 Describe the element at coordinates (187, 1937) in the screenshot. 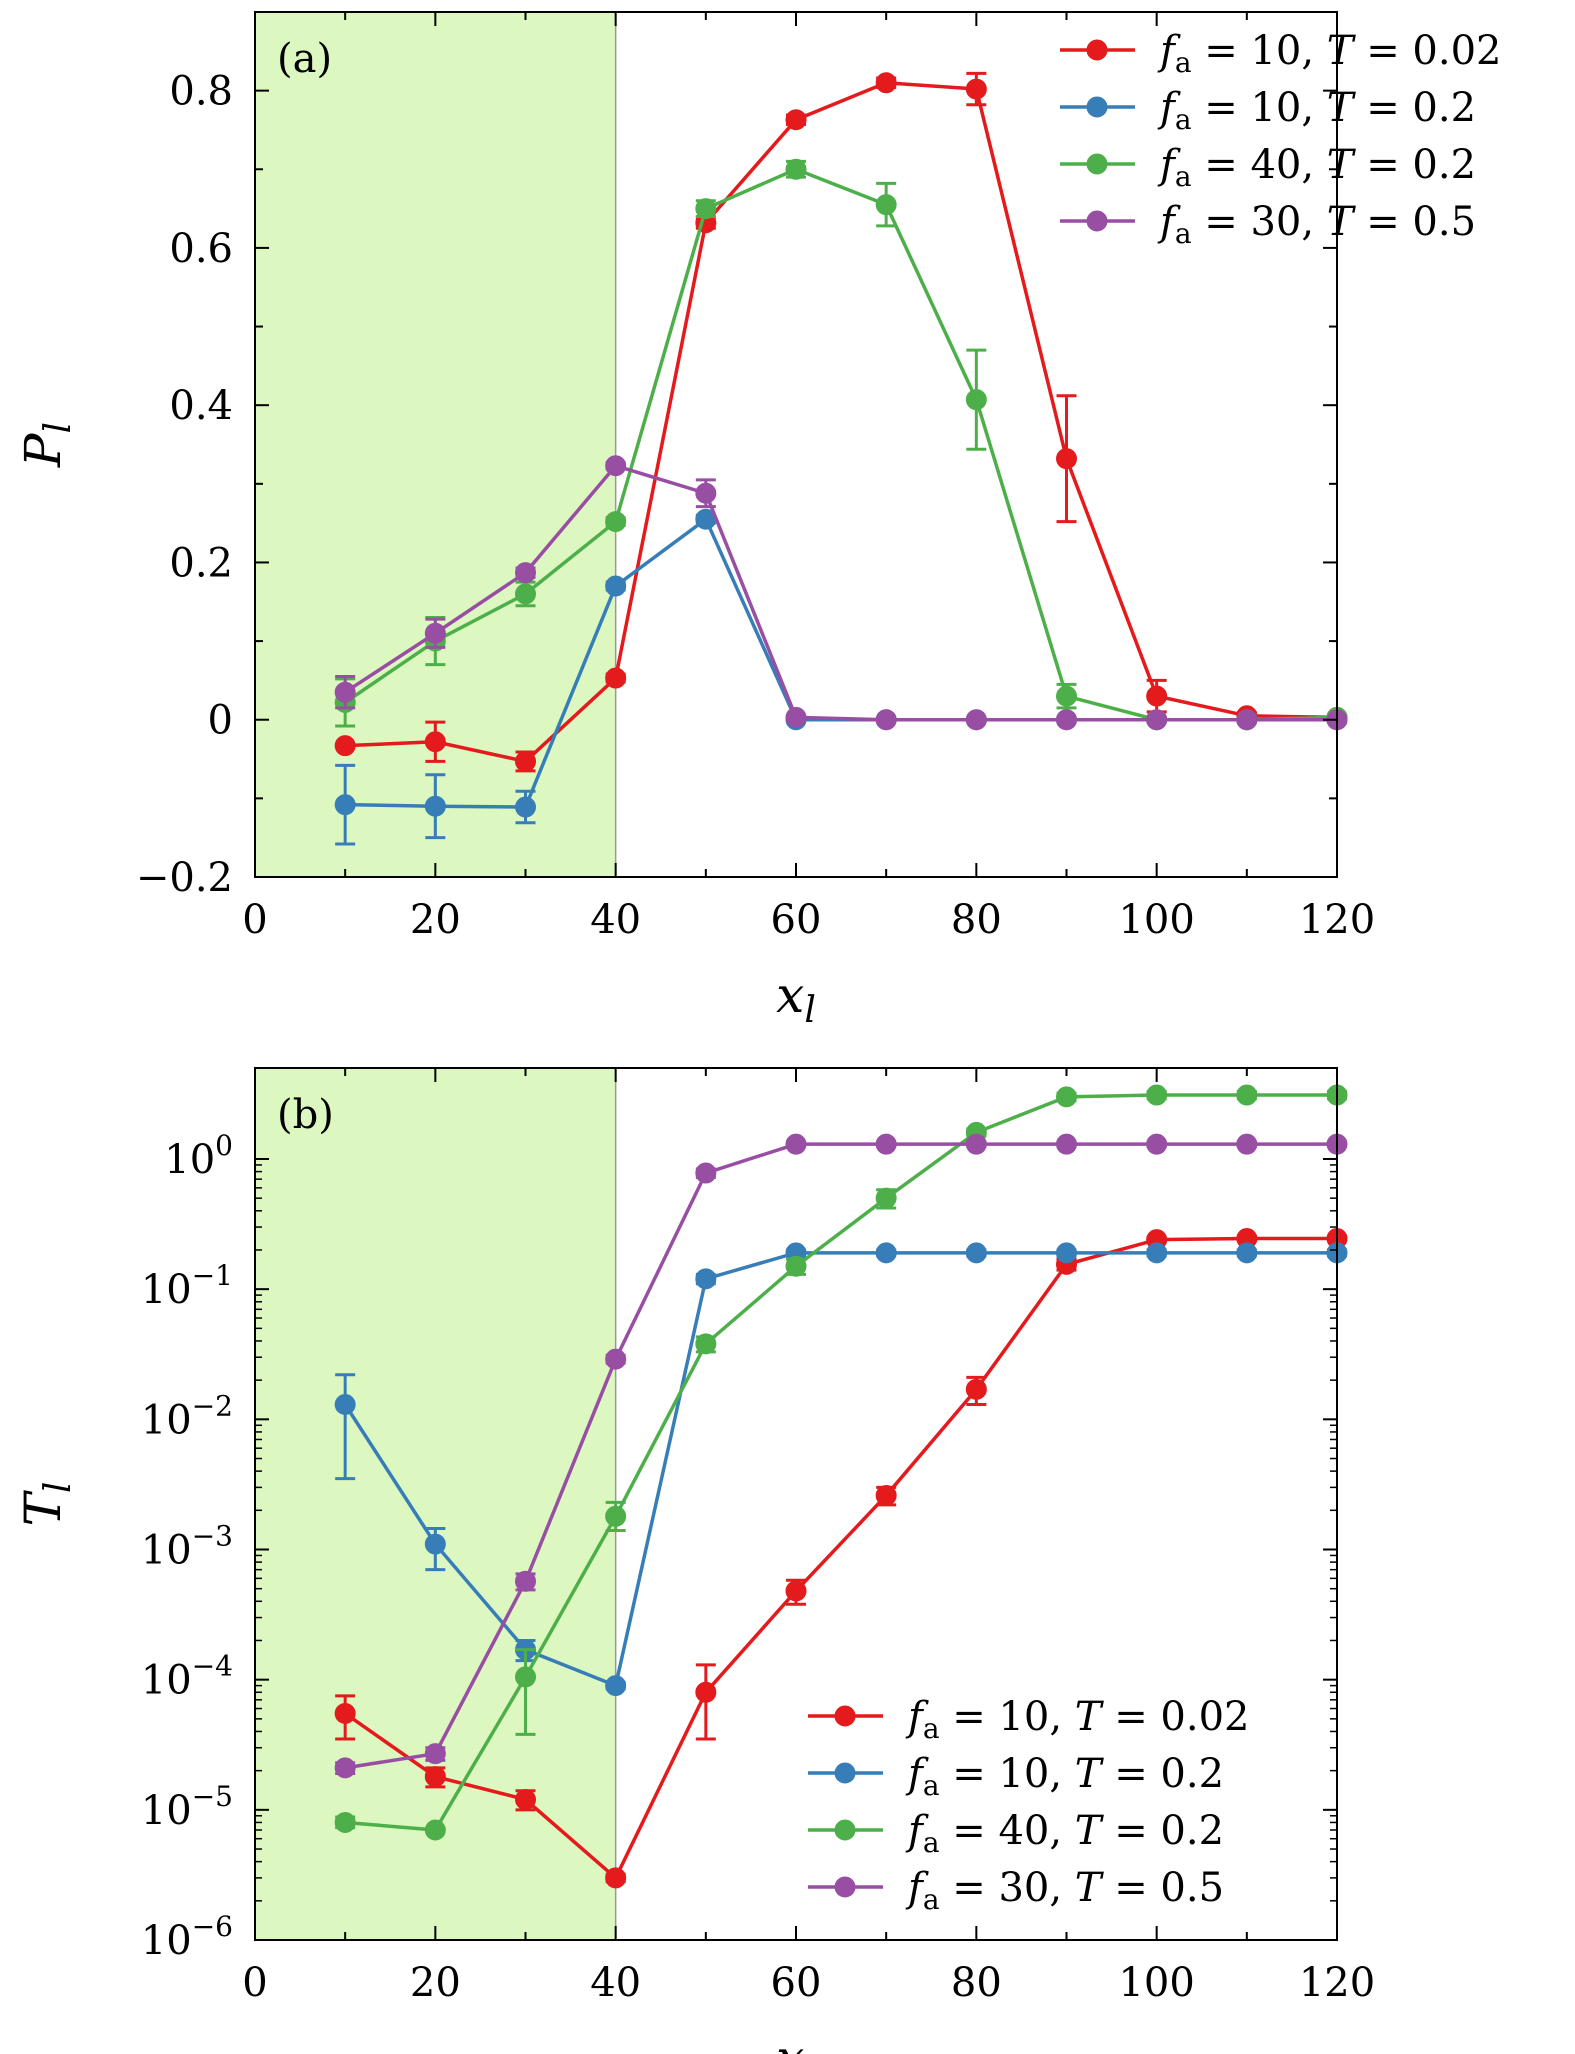

I see `panel-b-ytick-label-6: 10⁻⁶` at that location.